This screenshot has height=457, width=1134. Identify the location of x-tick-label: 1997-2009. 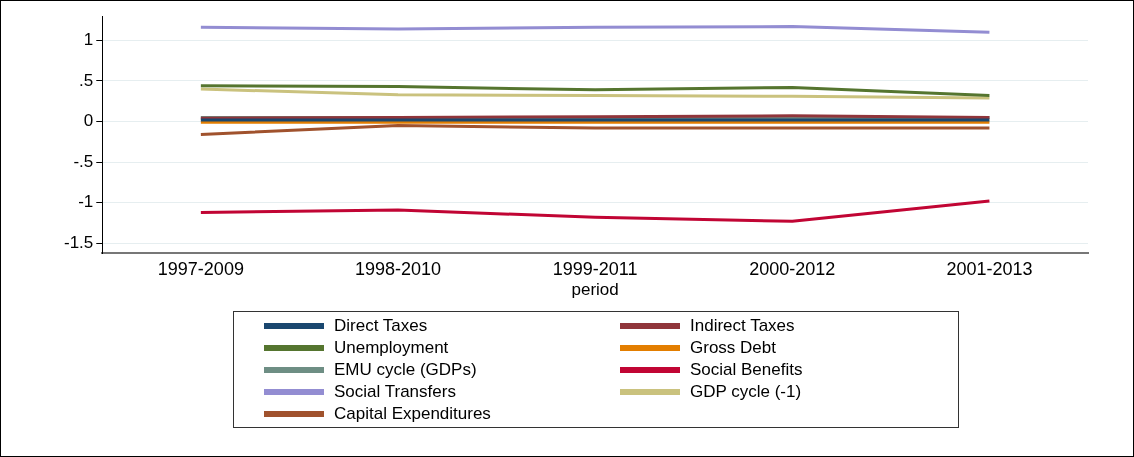
(200, 268).